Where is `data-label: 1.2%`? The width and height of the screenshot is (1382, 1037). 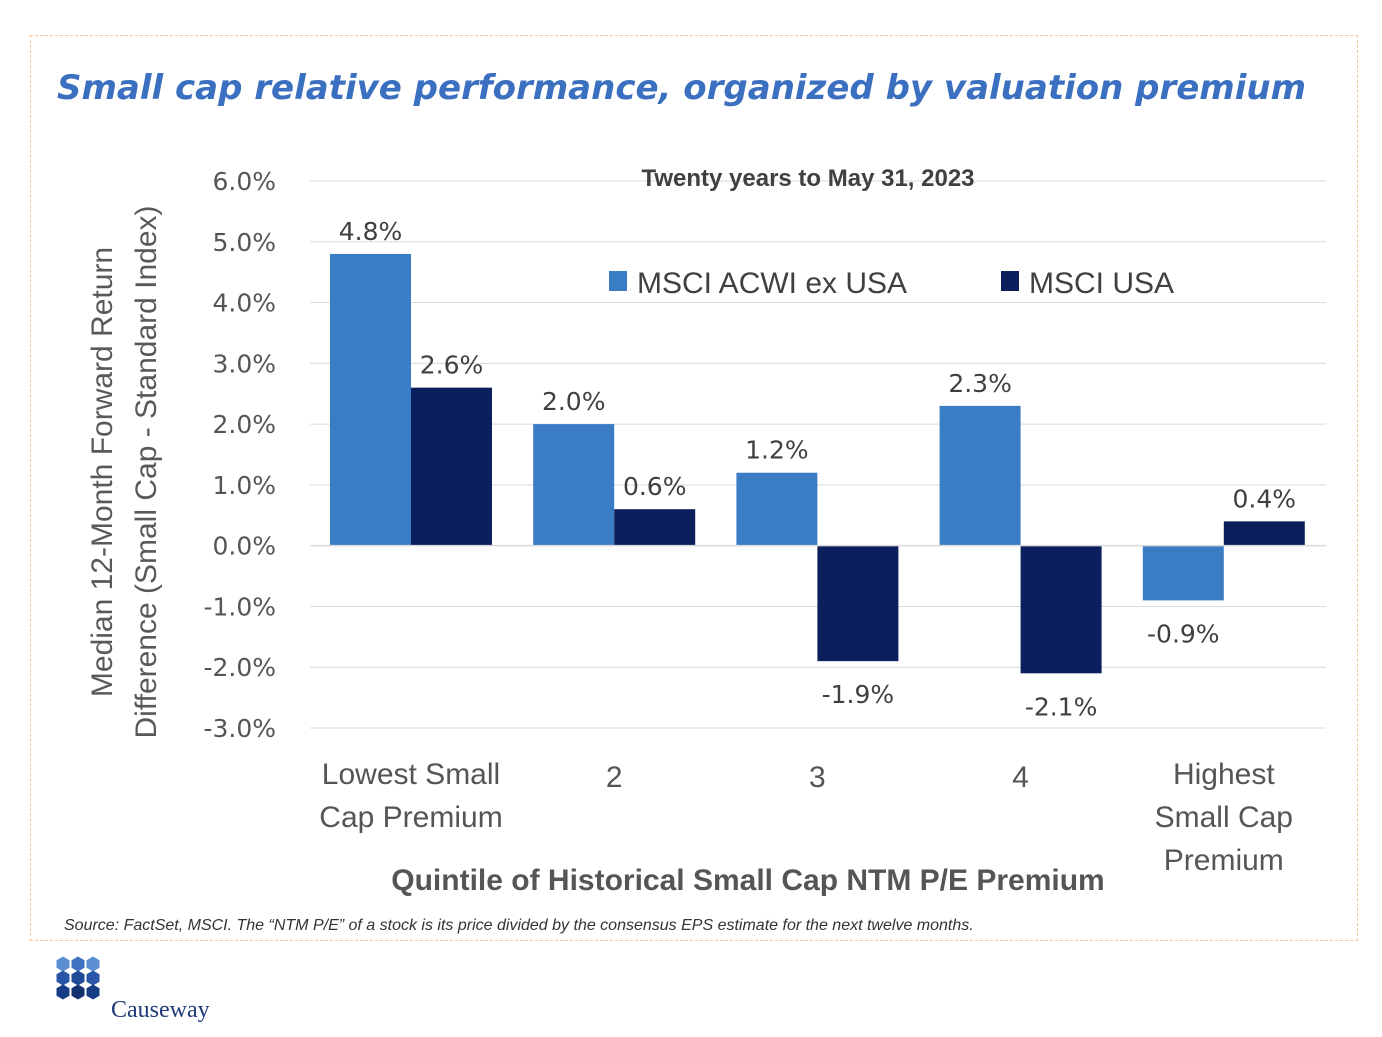
data-label: 1.2% is located at coordinates (777, 450).